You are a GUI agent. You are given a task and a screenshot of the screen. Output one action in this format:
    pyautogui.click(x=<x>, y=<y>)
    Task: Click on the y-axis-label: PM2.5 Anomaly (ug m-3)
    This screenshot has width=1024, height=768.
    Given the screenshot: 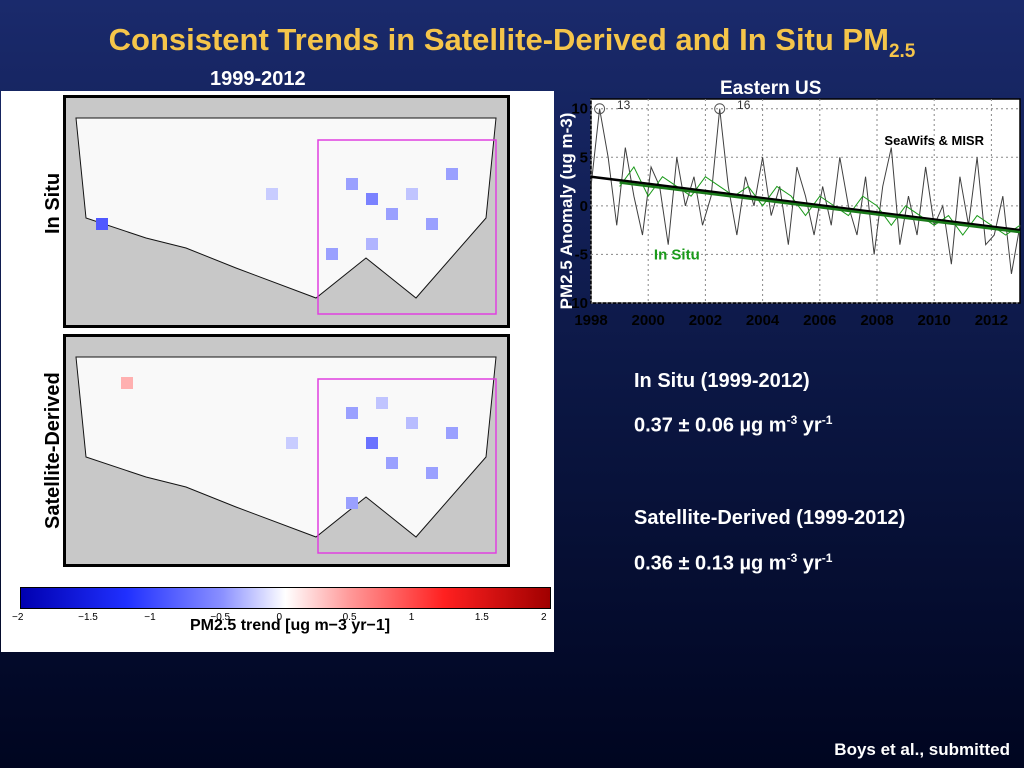 What is the action you would take?
    pyautogui.click(x=567, y=211)
    